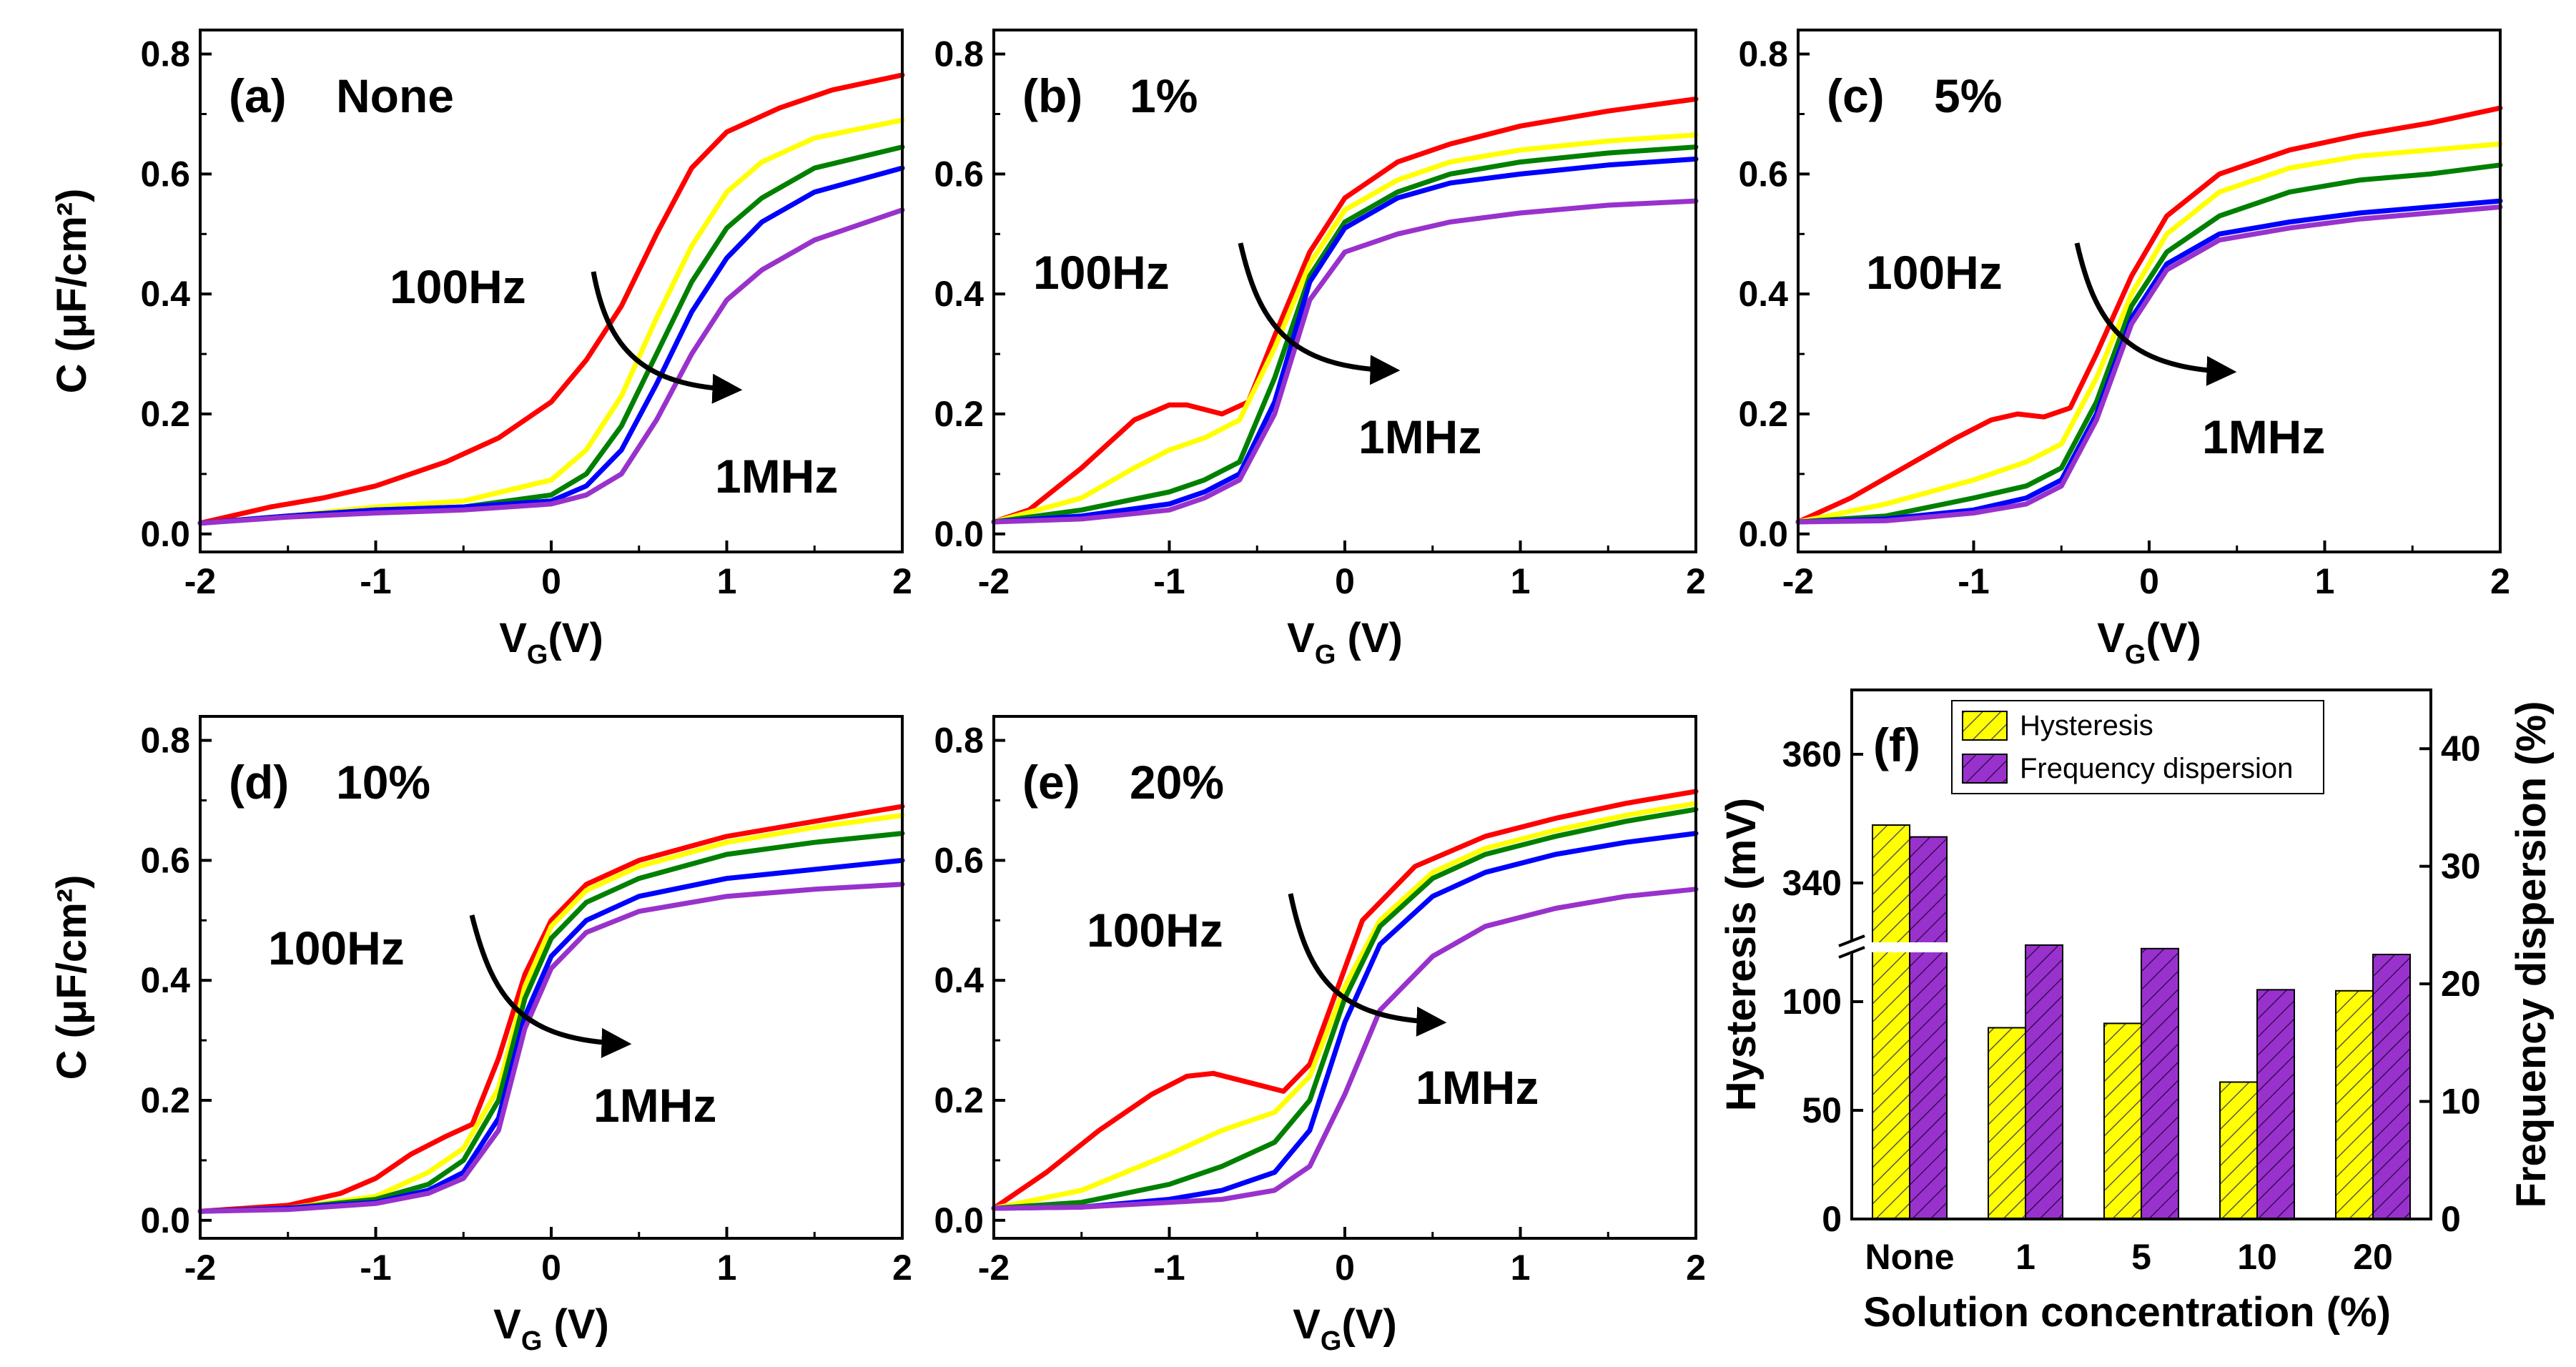 This screenshot has width=2576, height=1367. I want to click on panel-title: 1%, so click(1164, 95).